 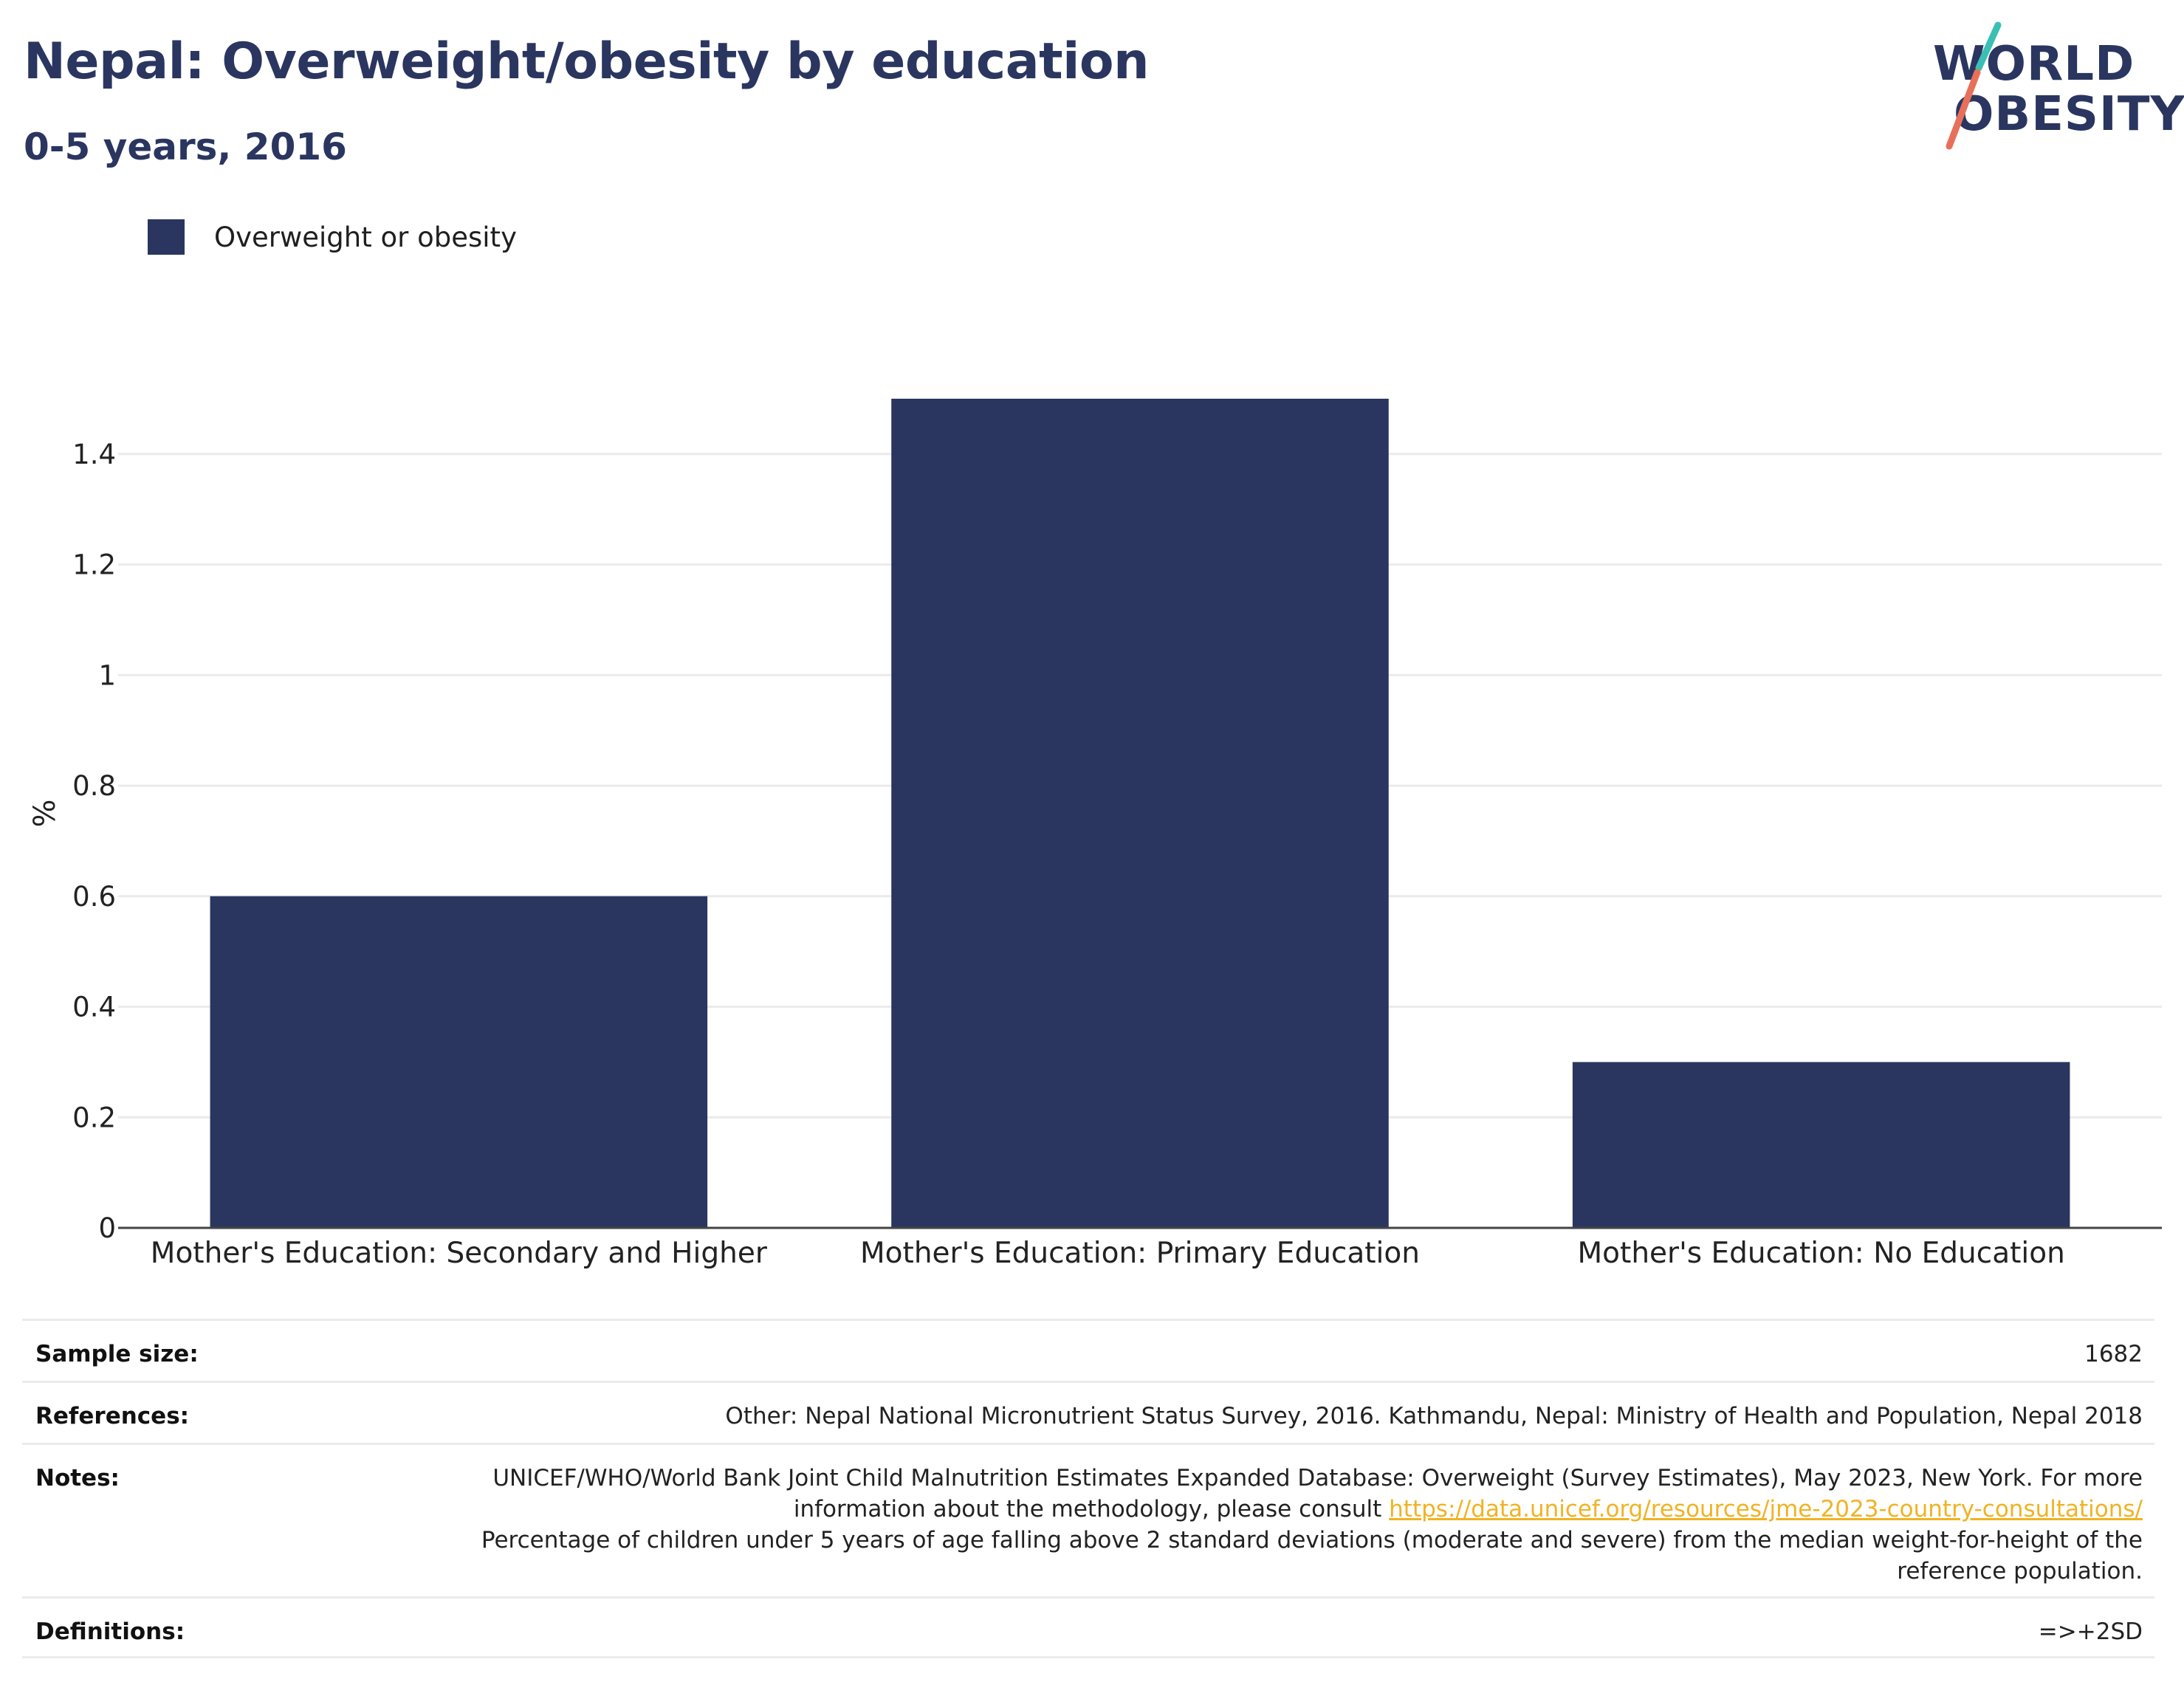 I want to click on x-category-label: Mother's Education: Primary Education, so click(x=1140, y=1253).